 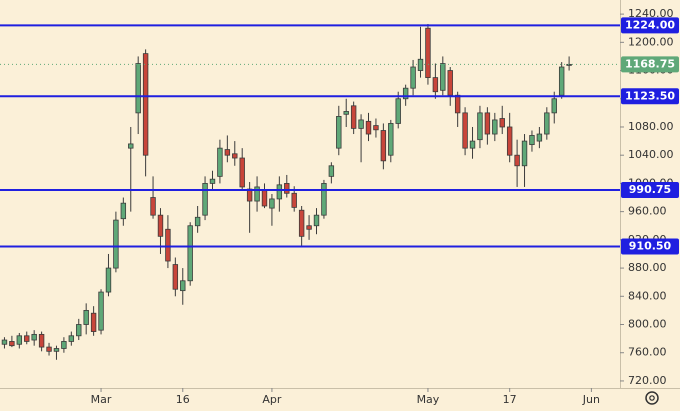 I want to click on level-label: 1123.50, so click(x=650, y=95).